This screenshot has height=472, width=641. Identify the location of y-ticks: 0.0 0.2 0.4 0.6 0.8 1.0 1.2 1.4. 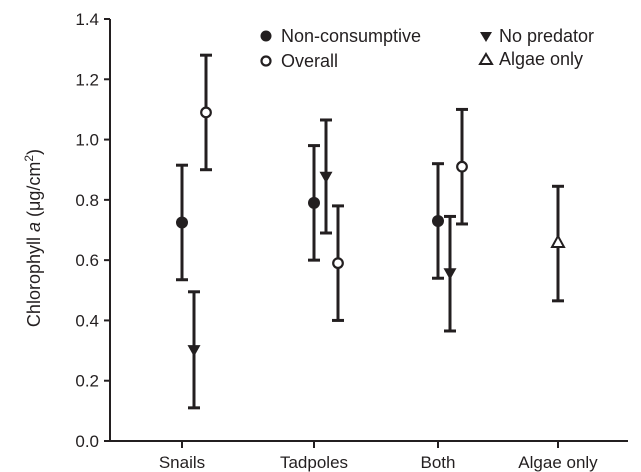
(92, 230).